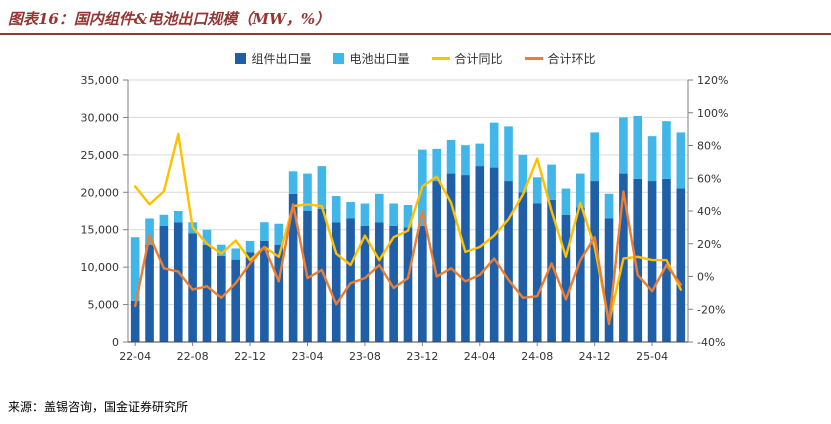  I want to click on svg-text: 23-12, so click(422, 356).